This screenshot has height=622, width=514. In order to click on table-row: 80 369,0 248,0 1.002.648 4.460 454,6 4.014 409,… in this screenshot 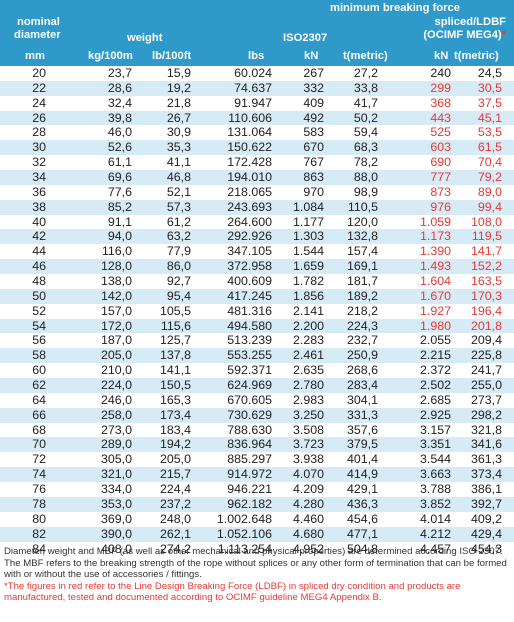, I will do `click(257, 519)`.